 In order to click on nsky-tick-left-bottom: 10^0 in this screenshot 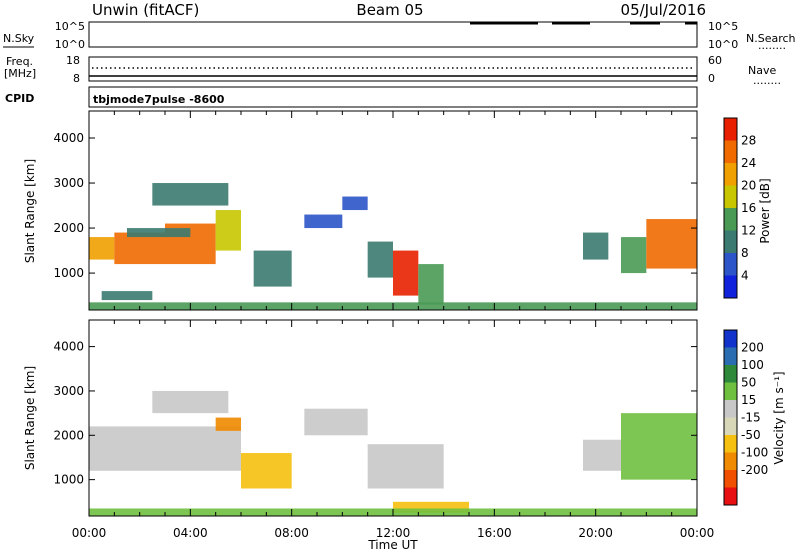, I will do `click(70, 44)`.